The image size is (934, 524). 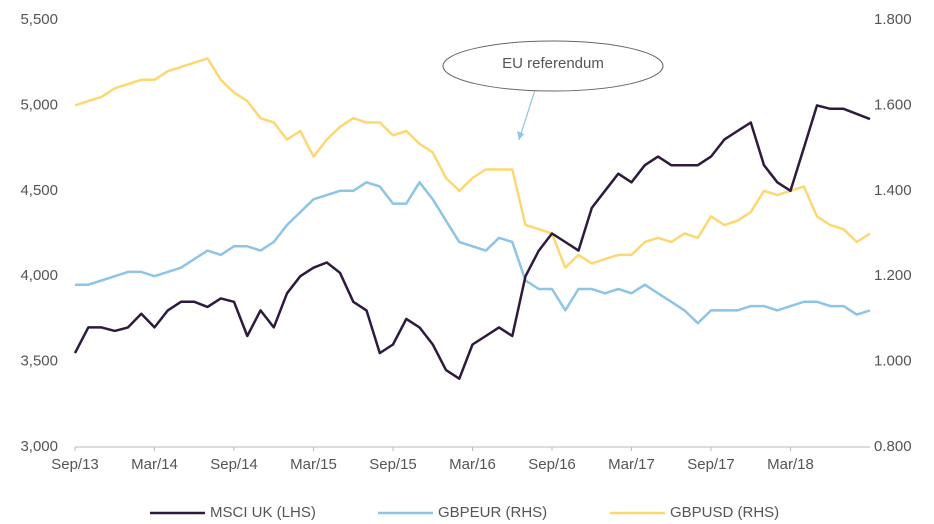 What do you see at coordinates (527, 115) in the screenshot?
I see `annotation-arrow` at bounding box center [527, 115].